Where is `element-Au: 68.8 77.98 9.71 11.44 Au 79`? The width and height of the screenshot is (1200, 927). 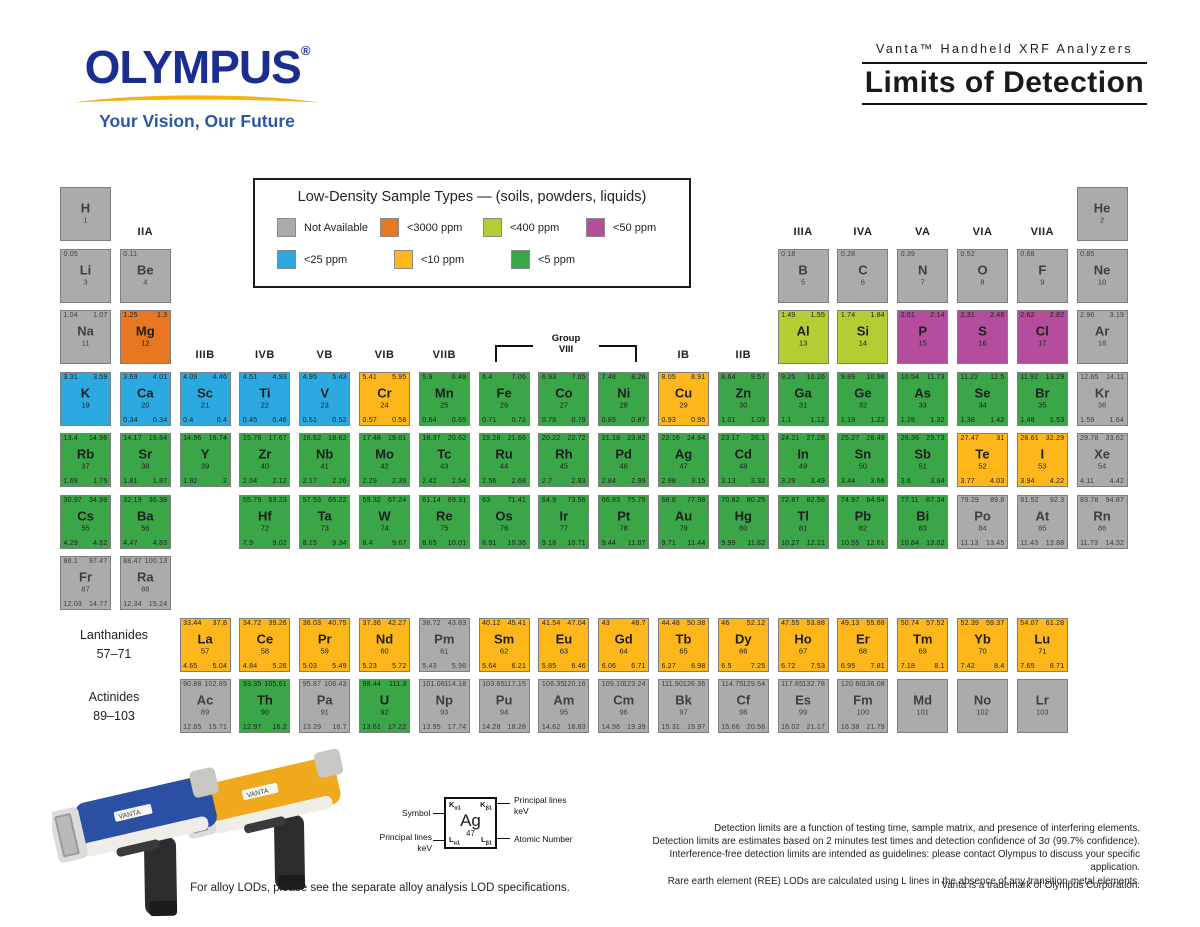
element-Au: 68.8 77.98 9.71 11.44 Au 79 is located at coordinates (683, 521).